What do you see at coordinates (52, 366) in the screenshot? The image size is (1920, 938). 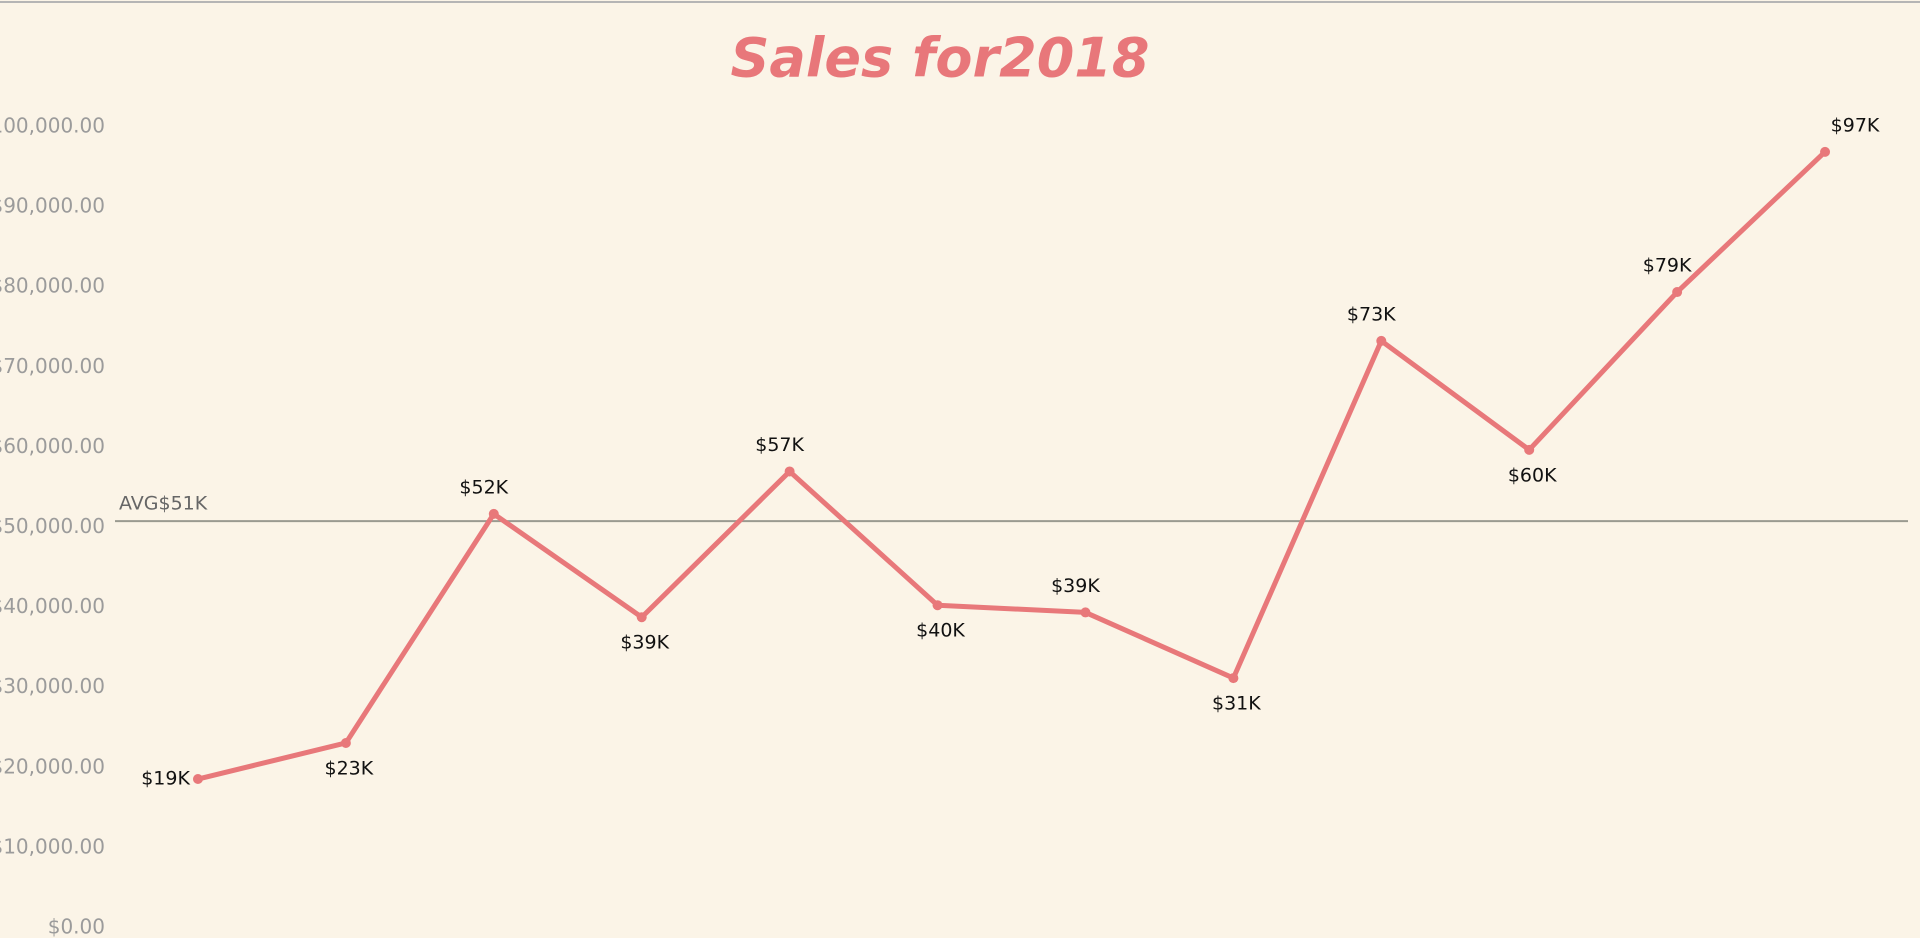 I see `y-tick-label: $70,000.00` at bounding box center [52, 366].